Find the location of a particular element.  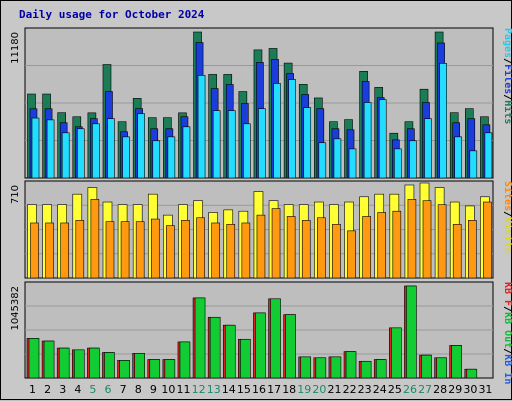

legend-item: KB In is located at coordinates (507, 369).